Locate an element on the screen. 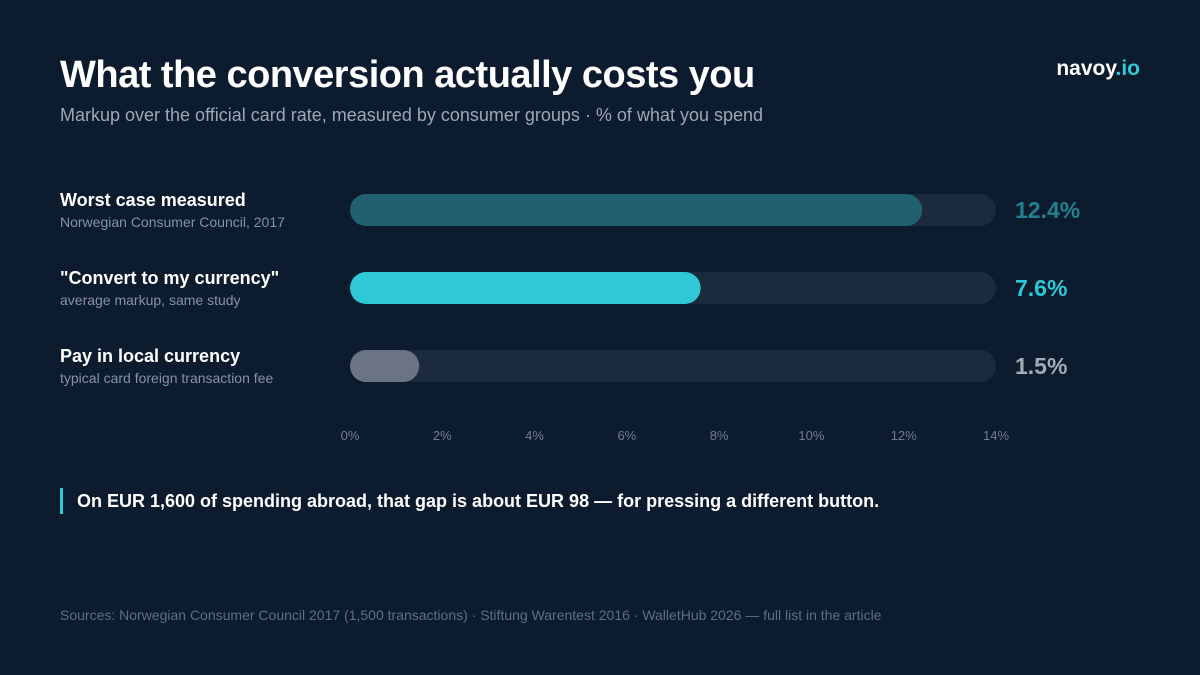 The height and width of the screenshot is (675, 1200). value-label-convert-to-my-currency: 7.6% is located at coordinates (1041, 288).